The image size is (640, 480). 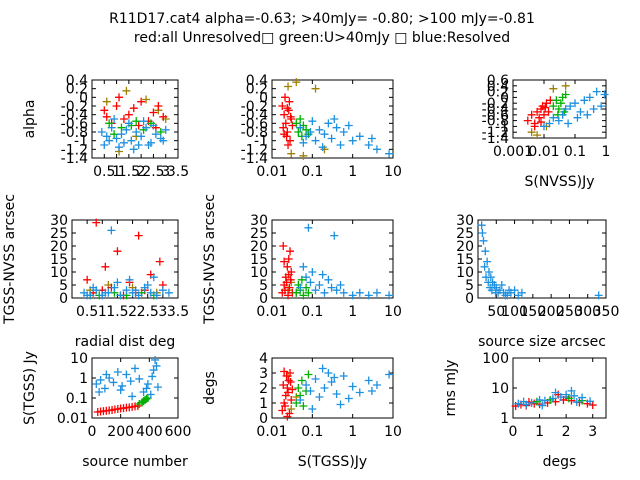 I want to click on x-tick-label: 0.1, so click(x=312, y=172).